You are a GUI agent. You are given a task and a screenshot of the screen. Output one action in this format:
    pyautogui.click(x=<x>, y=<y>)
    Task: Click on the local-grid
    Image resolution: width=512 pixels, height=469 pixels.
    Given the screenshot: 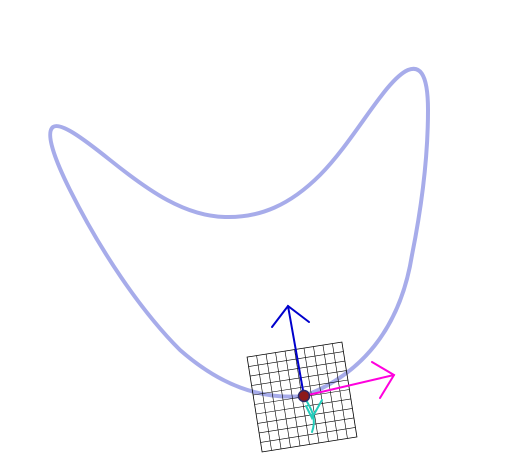 What is the action you would take?
    pyautogui.click(x=302, y=397)
    